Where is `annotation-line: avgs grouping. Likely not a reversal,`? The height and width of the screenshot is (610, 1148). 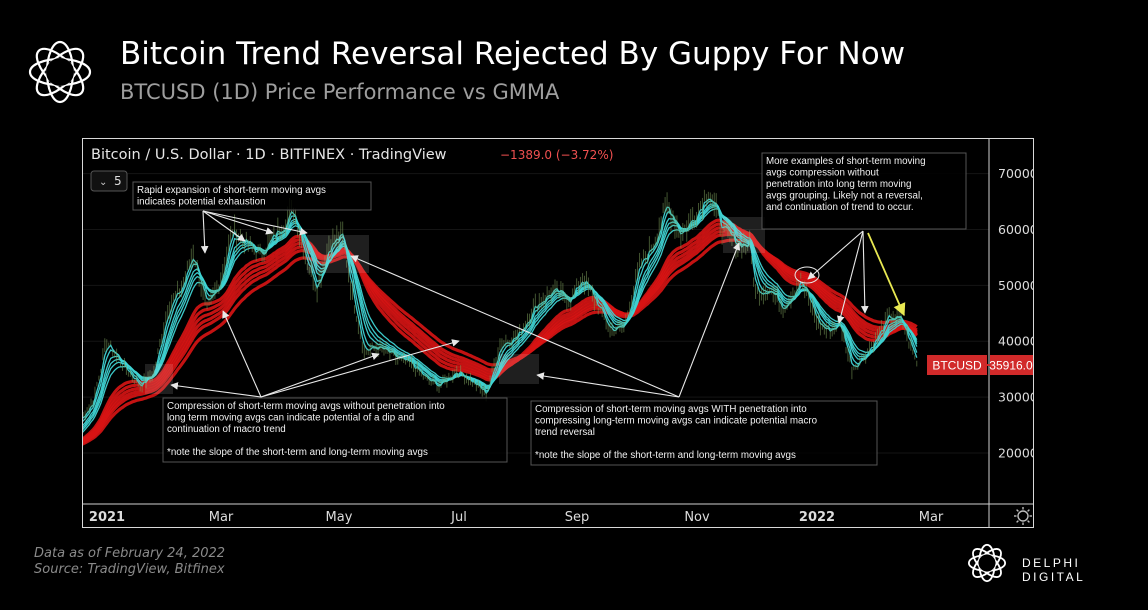
annotation-line: avgs grouping. Likely not a reversal, is located at coordinates (844, 196).